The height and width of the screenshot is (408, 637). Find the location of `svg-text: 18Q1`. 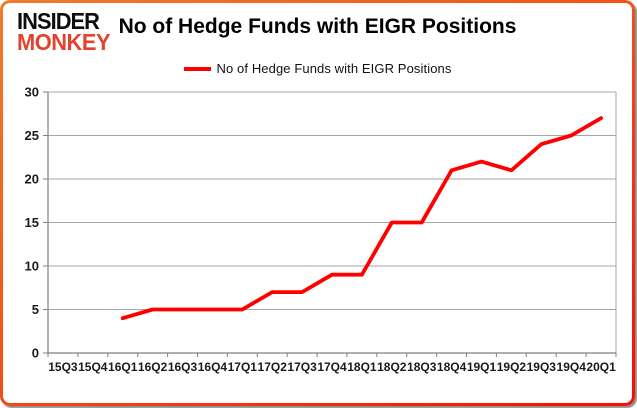

svg-text: 18Q1 is located at coordinates (362, 367).